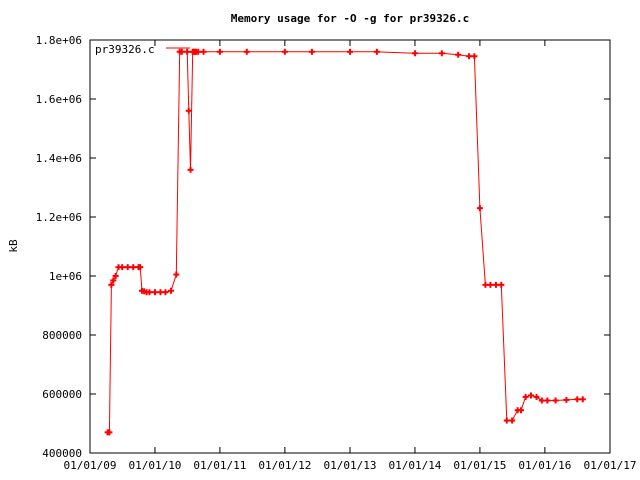 The image size is (640, 480). I want to click on x-tick-label: 01/01/10, so click(154, 465).